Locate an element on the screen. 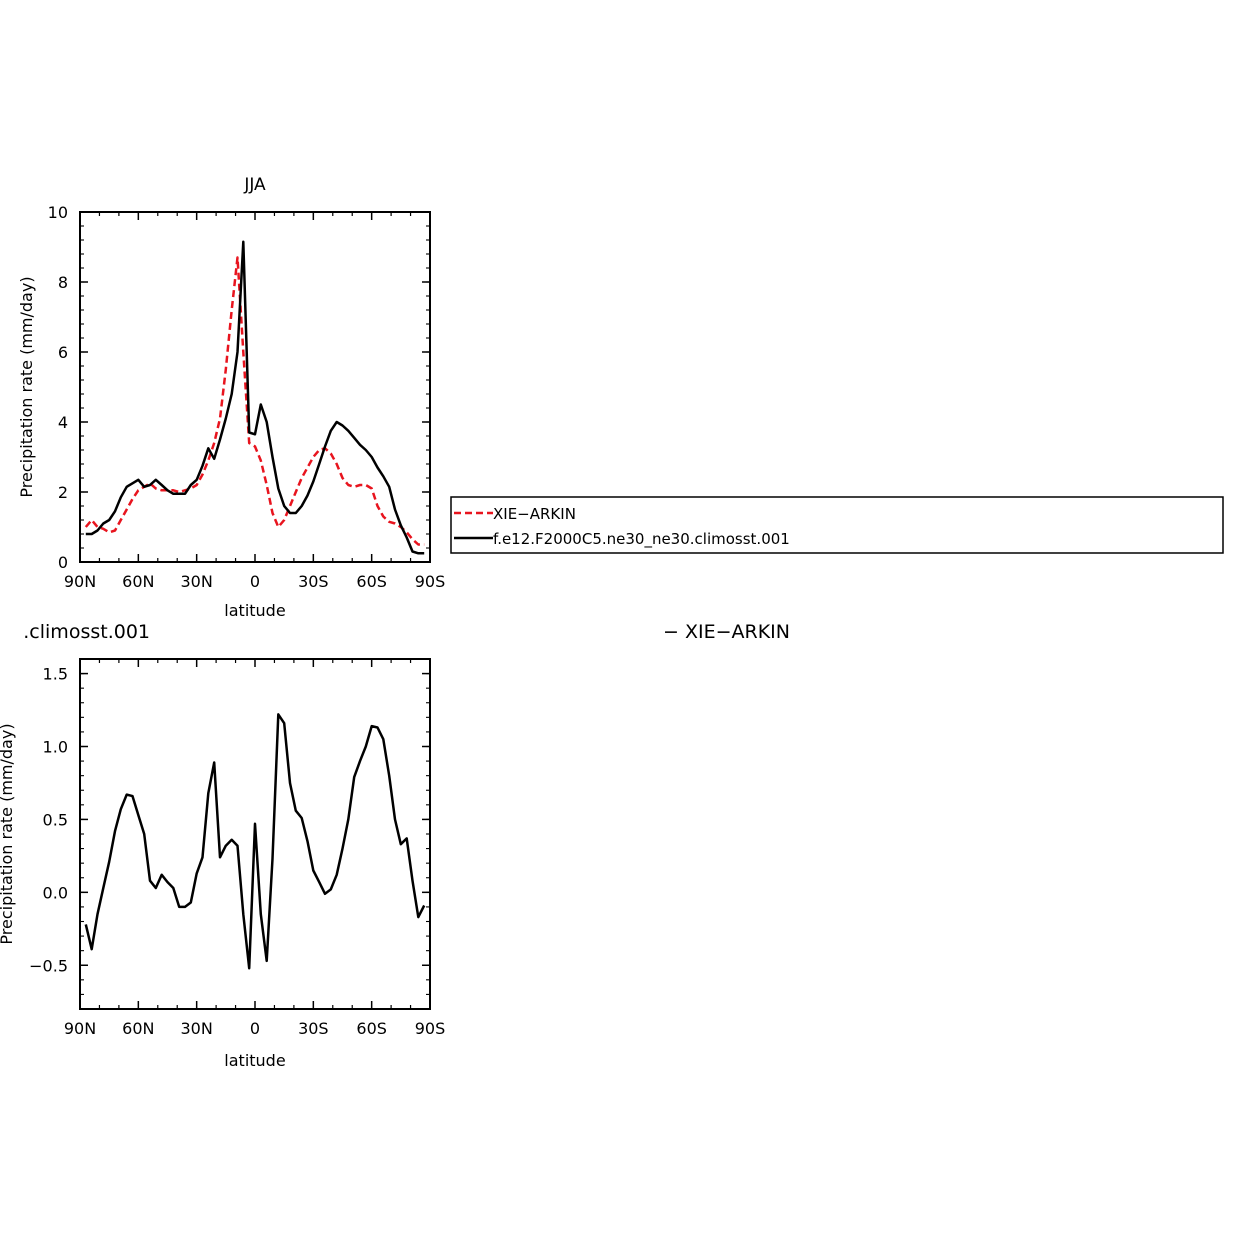  bottom-y-axis-label: Precipitation rate (mm/day) is located at coordinates (8, 833).